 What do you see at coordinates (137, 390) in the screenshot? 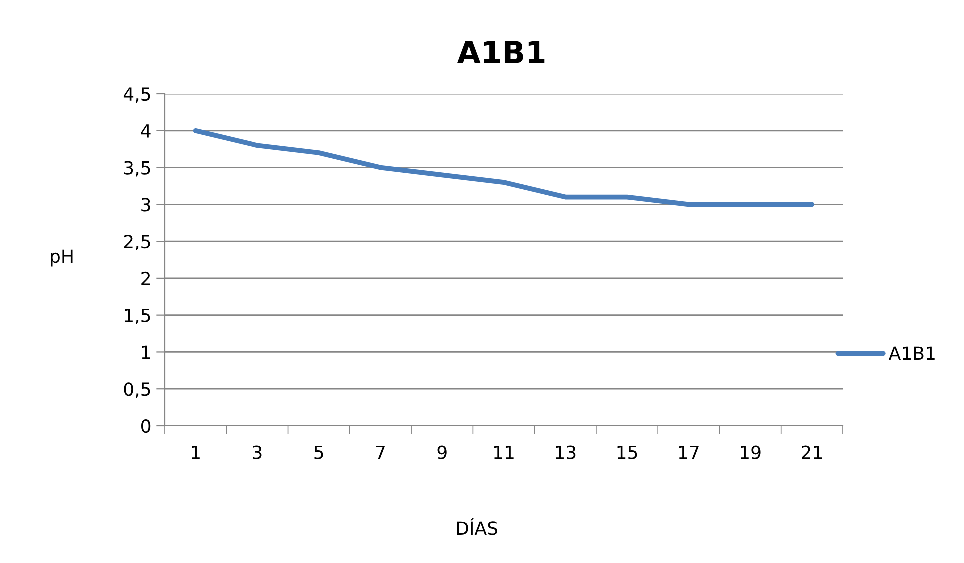
I see `y-tick-label: 0,5` at bounding box center [137, 390].